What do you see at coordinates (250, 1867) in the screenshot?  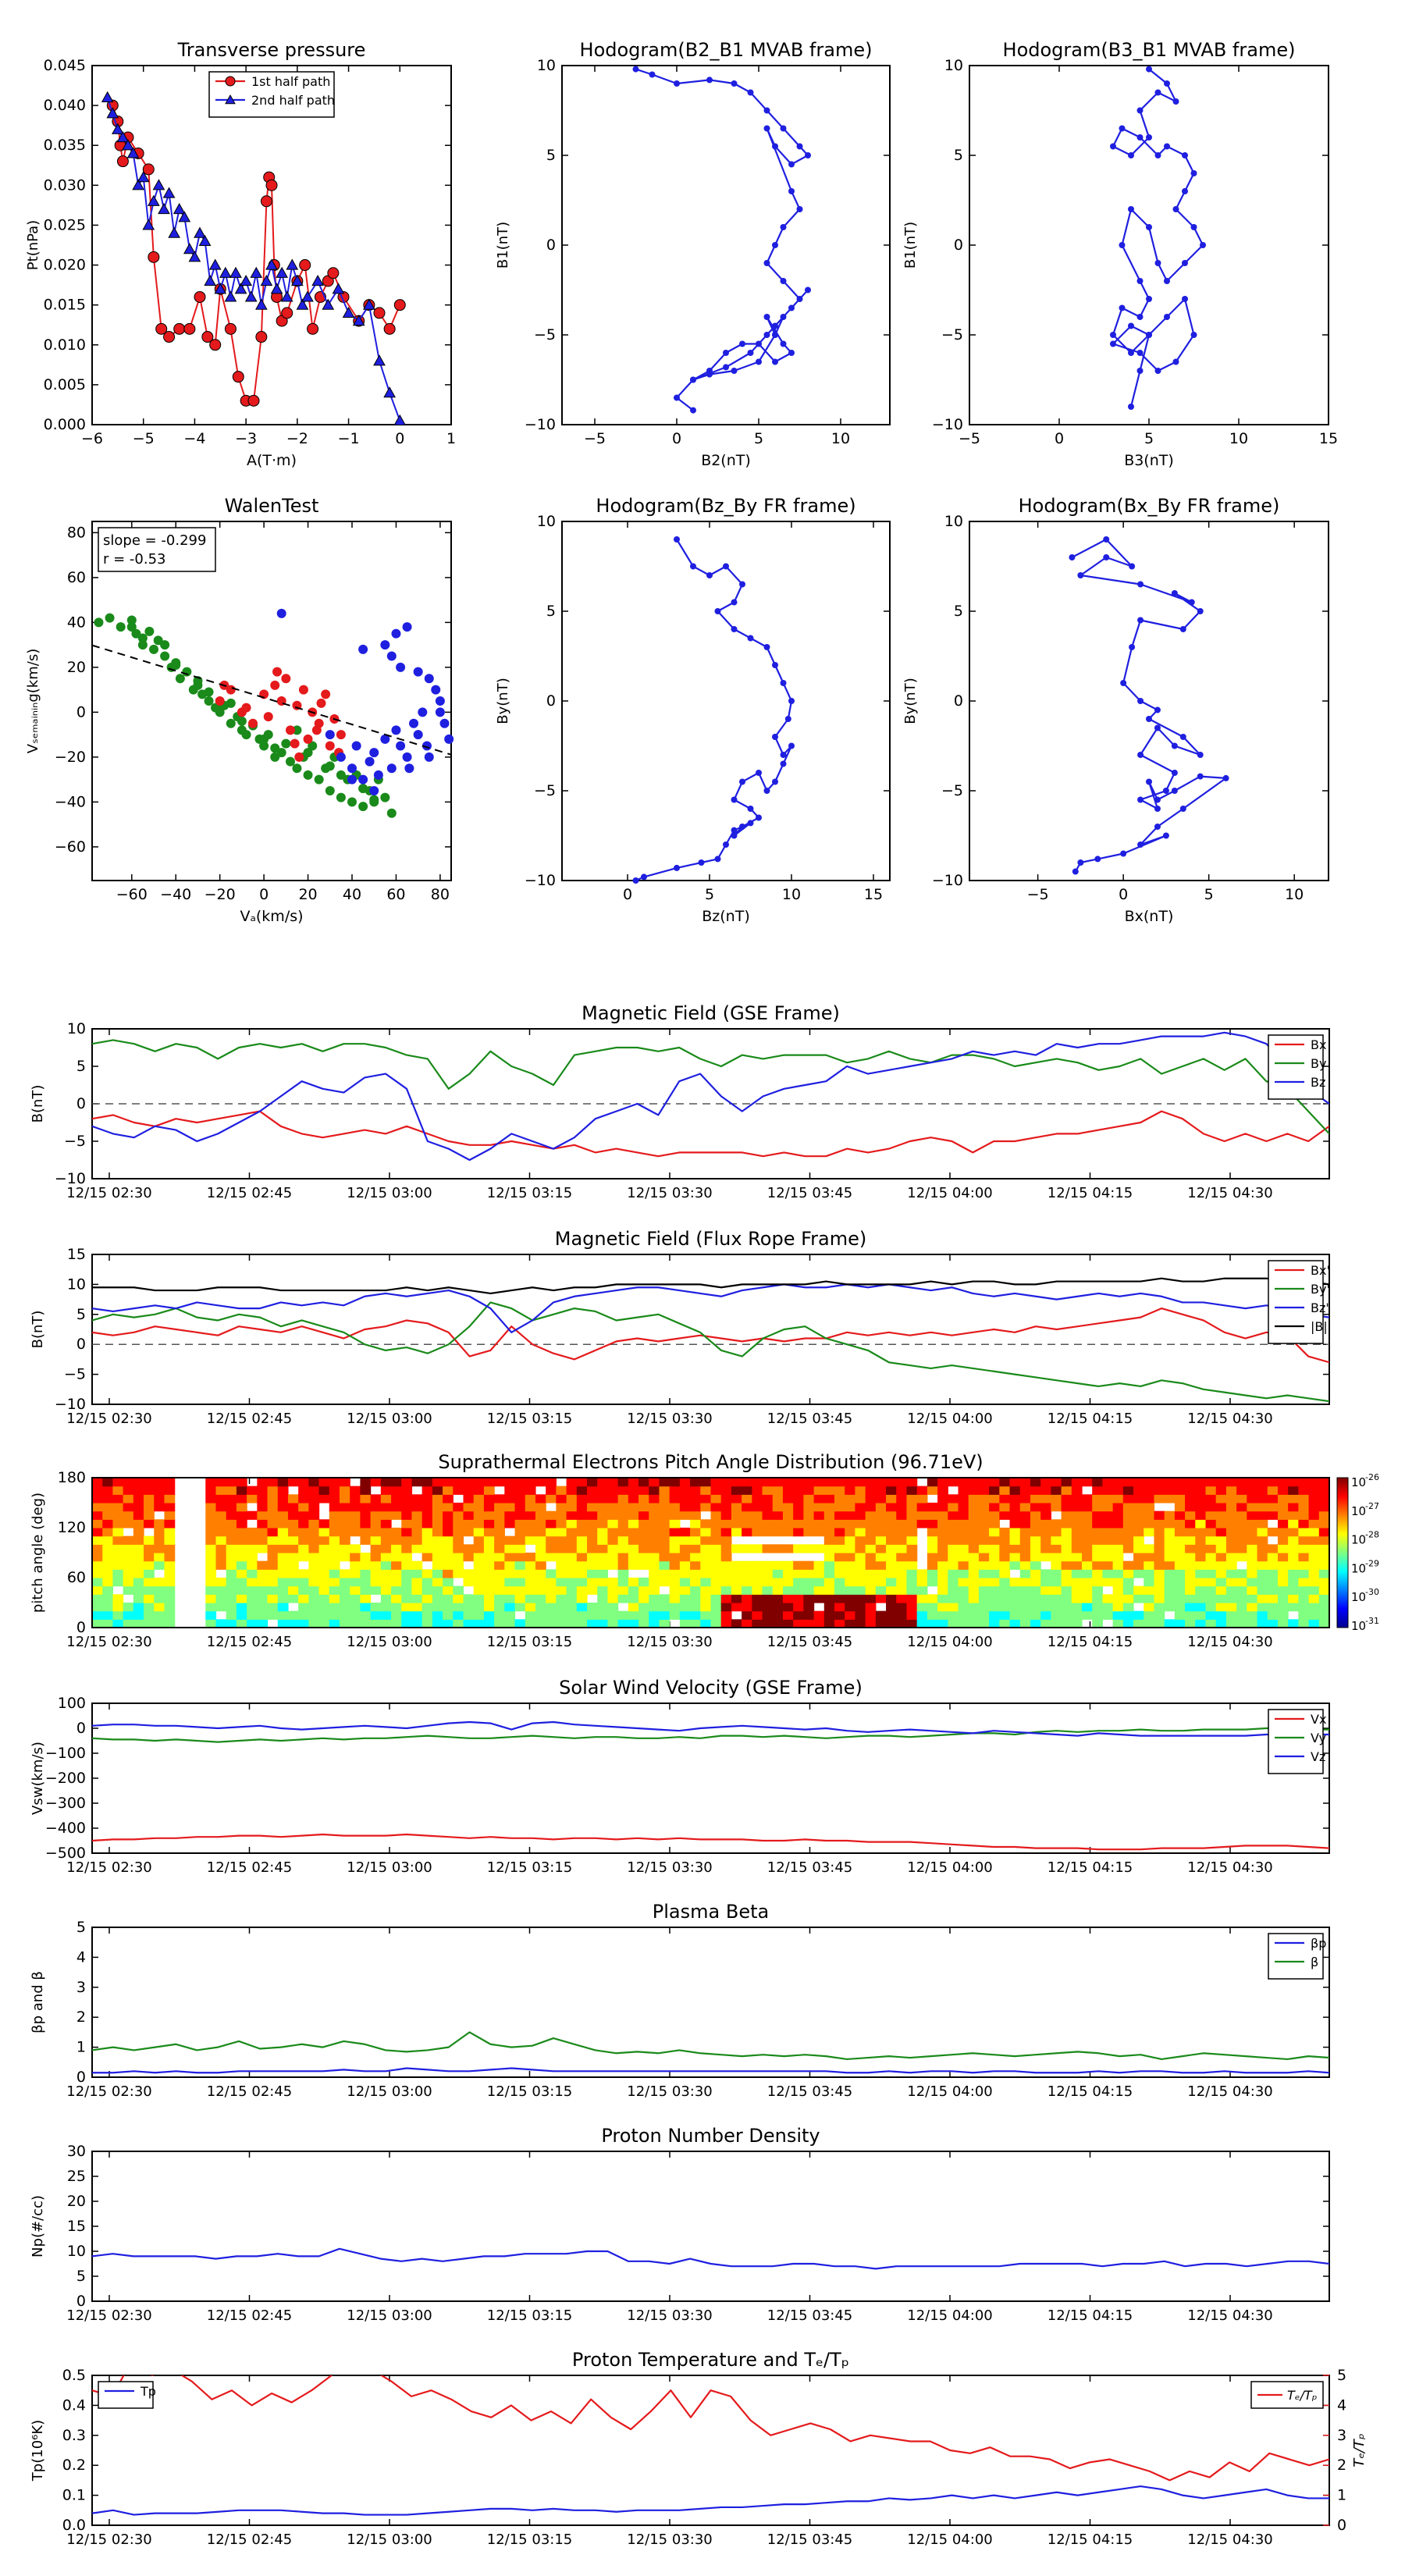 I see `vsw-xtick-label: 12/15 02:45` at bounding box center [250, 1867].